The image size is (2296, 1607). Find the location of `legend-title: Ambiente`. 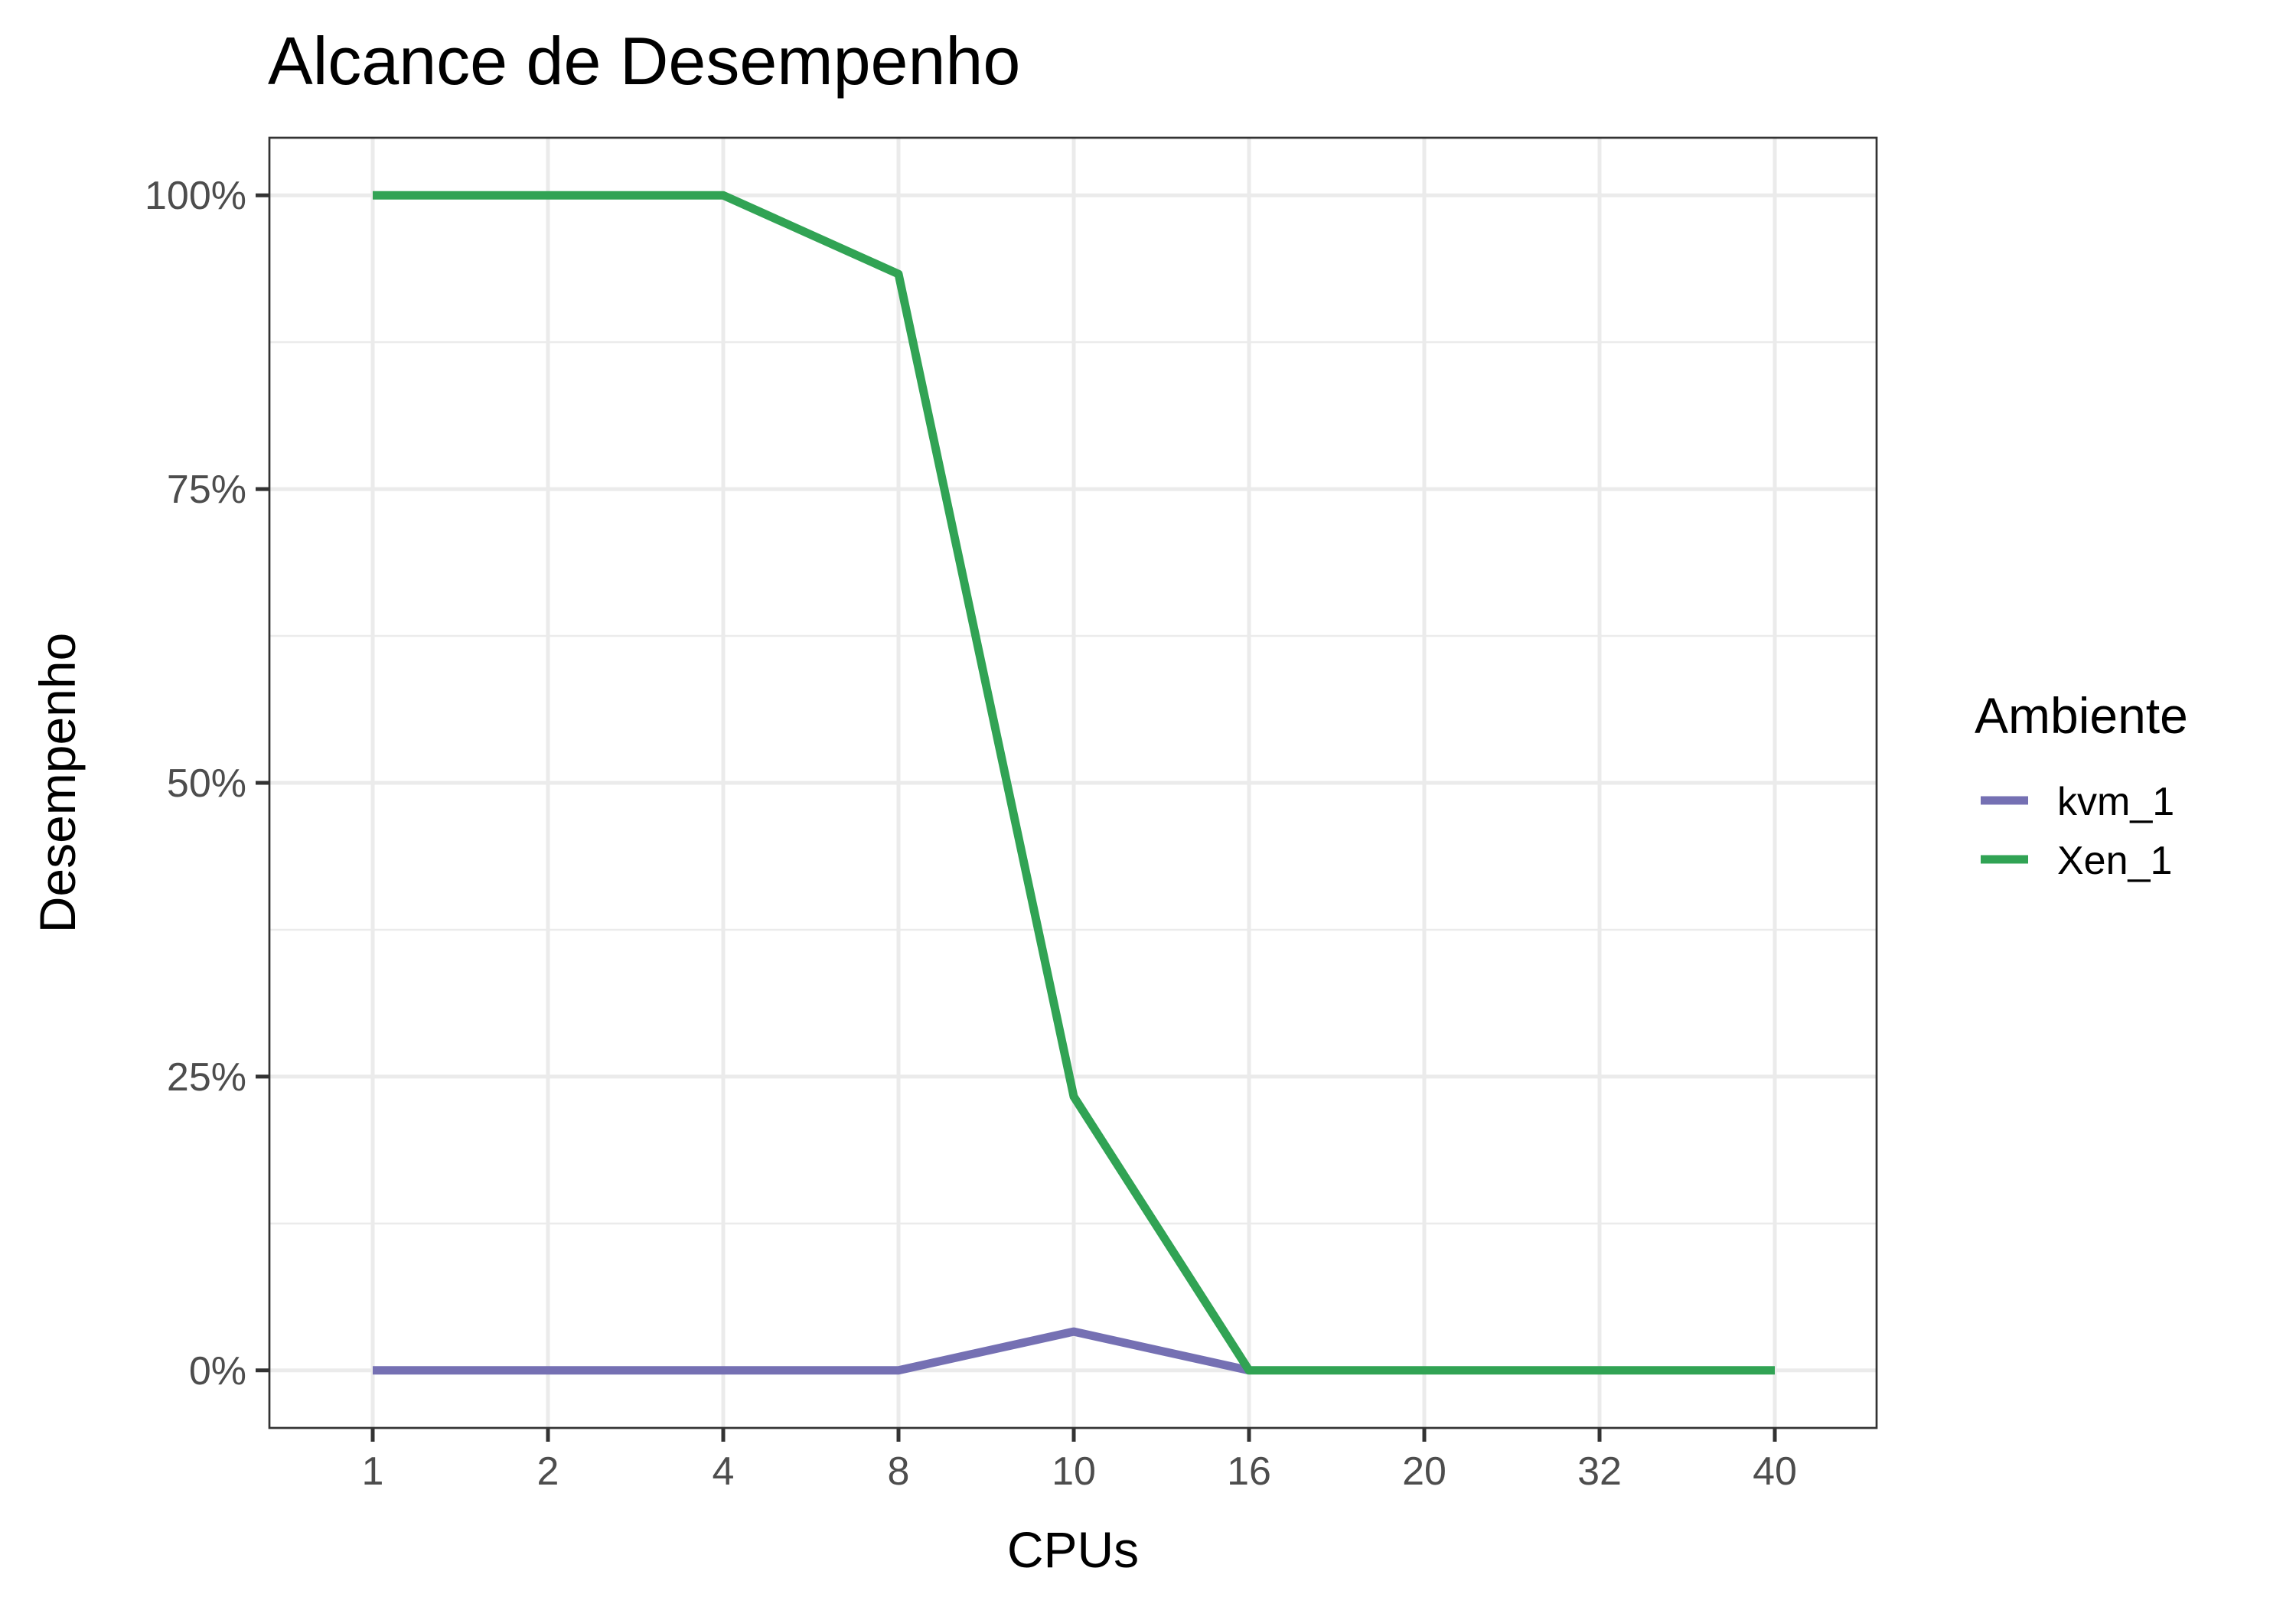

legend-title: Ambiente is located at coordinates (2081, 715).